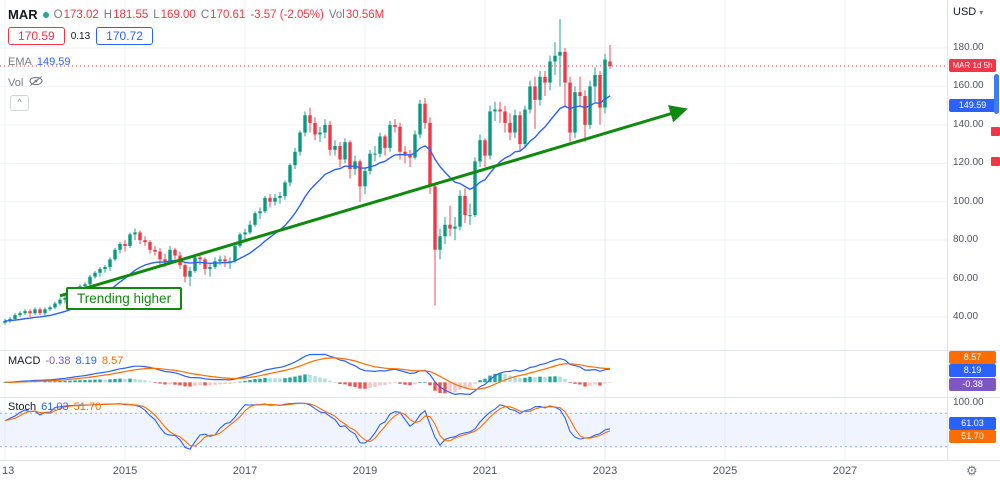 Image resolution: width=1000 pixels, height=481 pixels. Describe the element at coordinates (968, 47) in the screenshot. I see `price-tick: 180.00` at that location.